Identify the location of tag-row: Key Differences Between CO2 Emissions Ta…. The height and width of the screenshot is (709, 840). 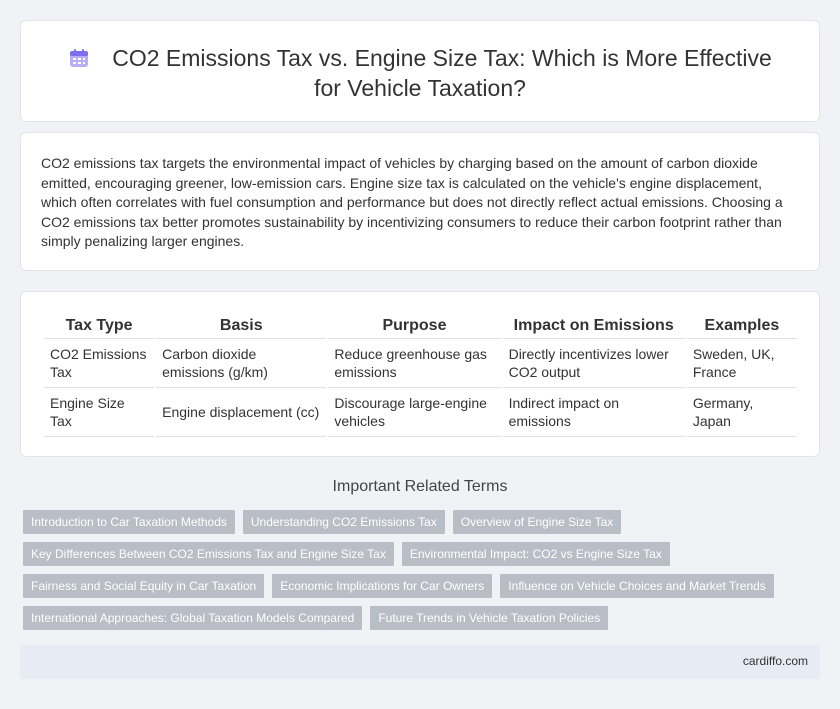
(423, 554).